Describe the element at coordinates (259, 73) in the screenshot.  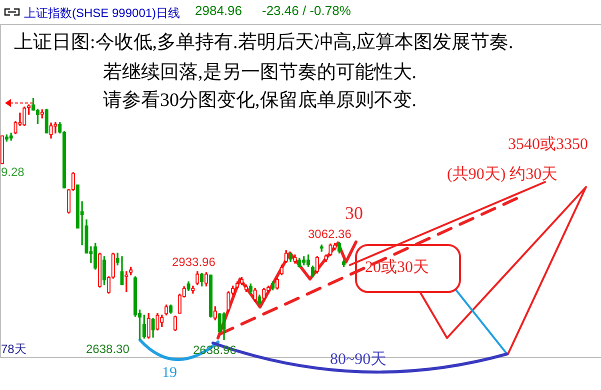
I see `text: 若继续回落,是另一图节奏的可能性大.` at that location.